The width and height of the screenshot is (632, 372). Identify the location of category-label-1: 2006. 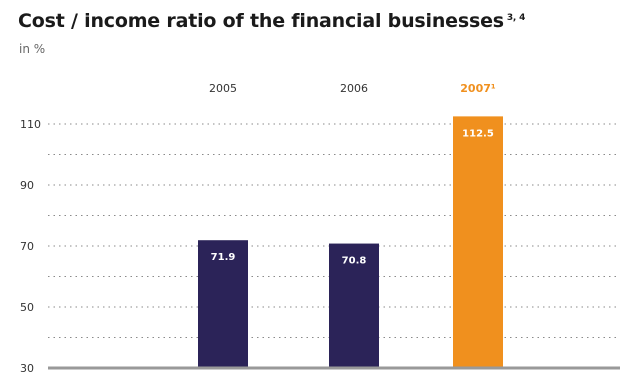
(354, 88).